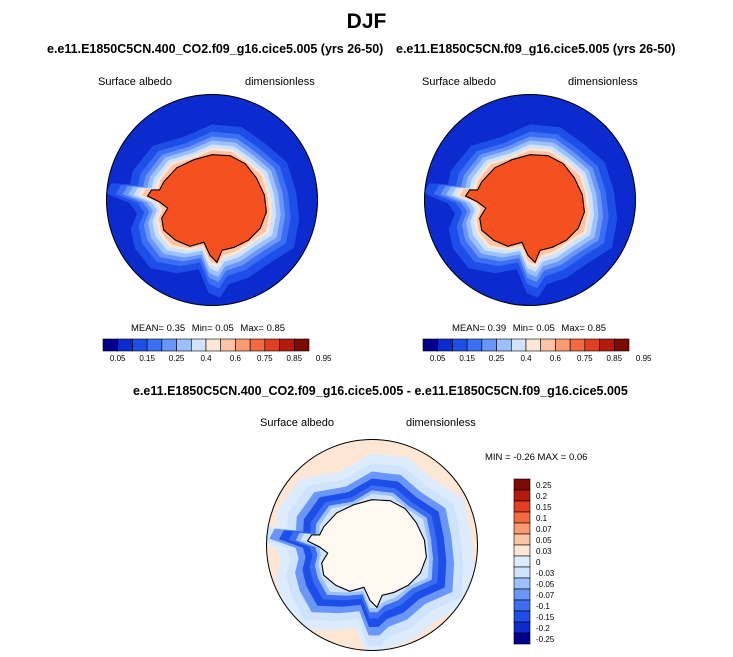 The image size is (733, 657). I want to click on left-colorbar-tick-label: 0.95, so click(323, 358).